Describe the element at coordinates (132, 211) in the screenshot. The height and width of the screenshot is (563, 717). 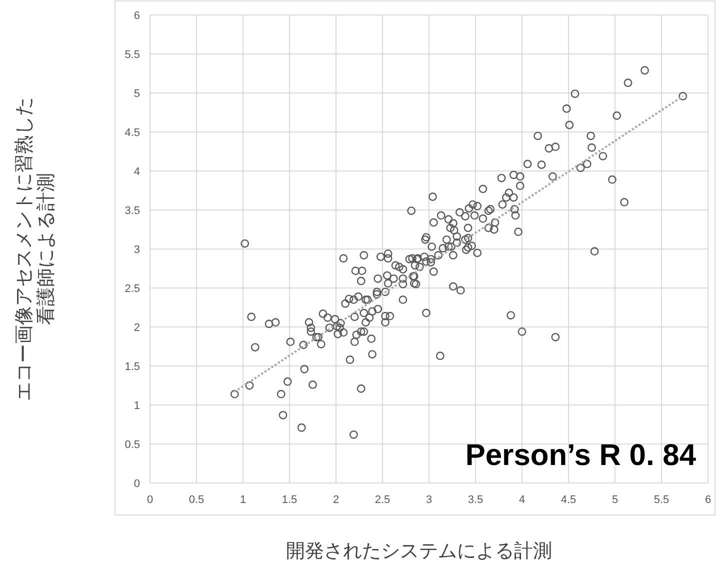
I see `y-tick-label: 3.5` at that location.